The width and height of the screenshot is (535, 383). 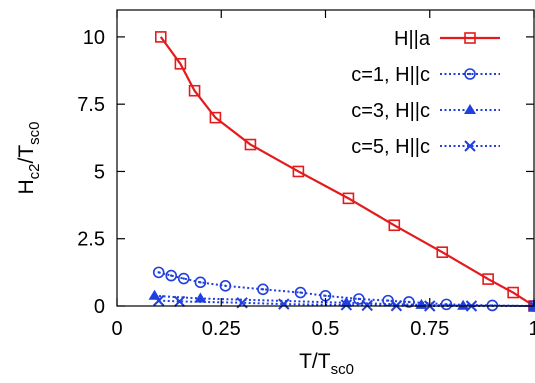 What do you see at coordinates (116, 329) in the screenshot?
I see `x-tick-label-0: 0` at bounding box center [116, 329].